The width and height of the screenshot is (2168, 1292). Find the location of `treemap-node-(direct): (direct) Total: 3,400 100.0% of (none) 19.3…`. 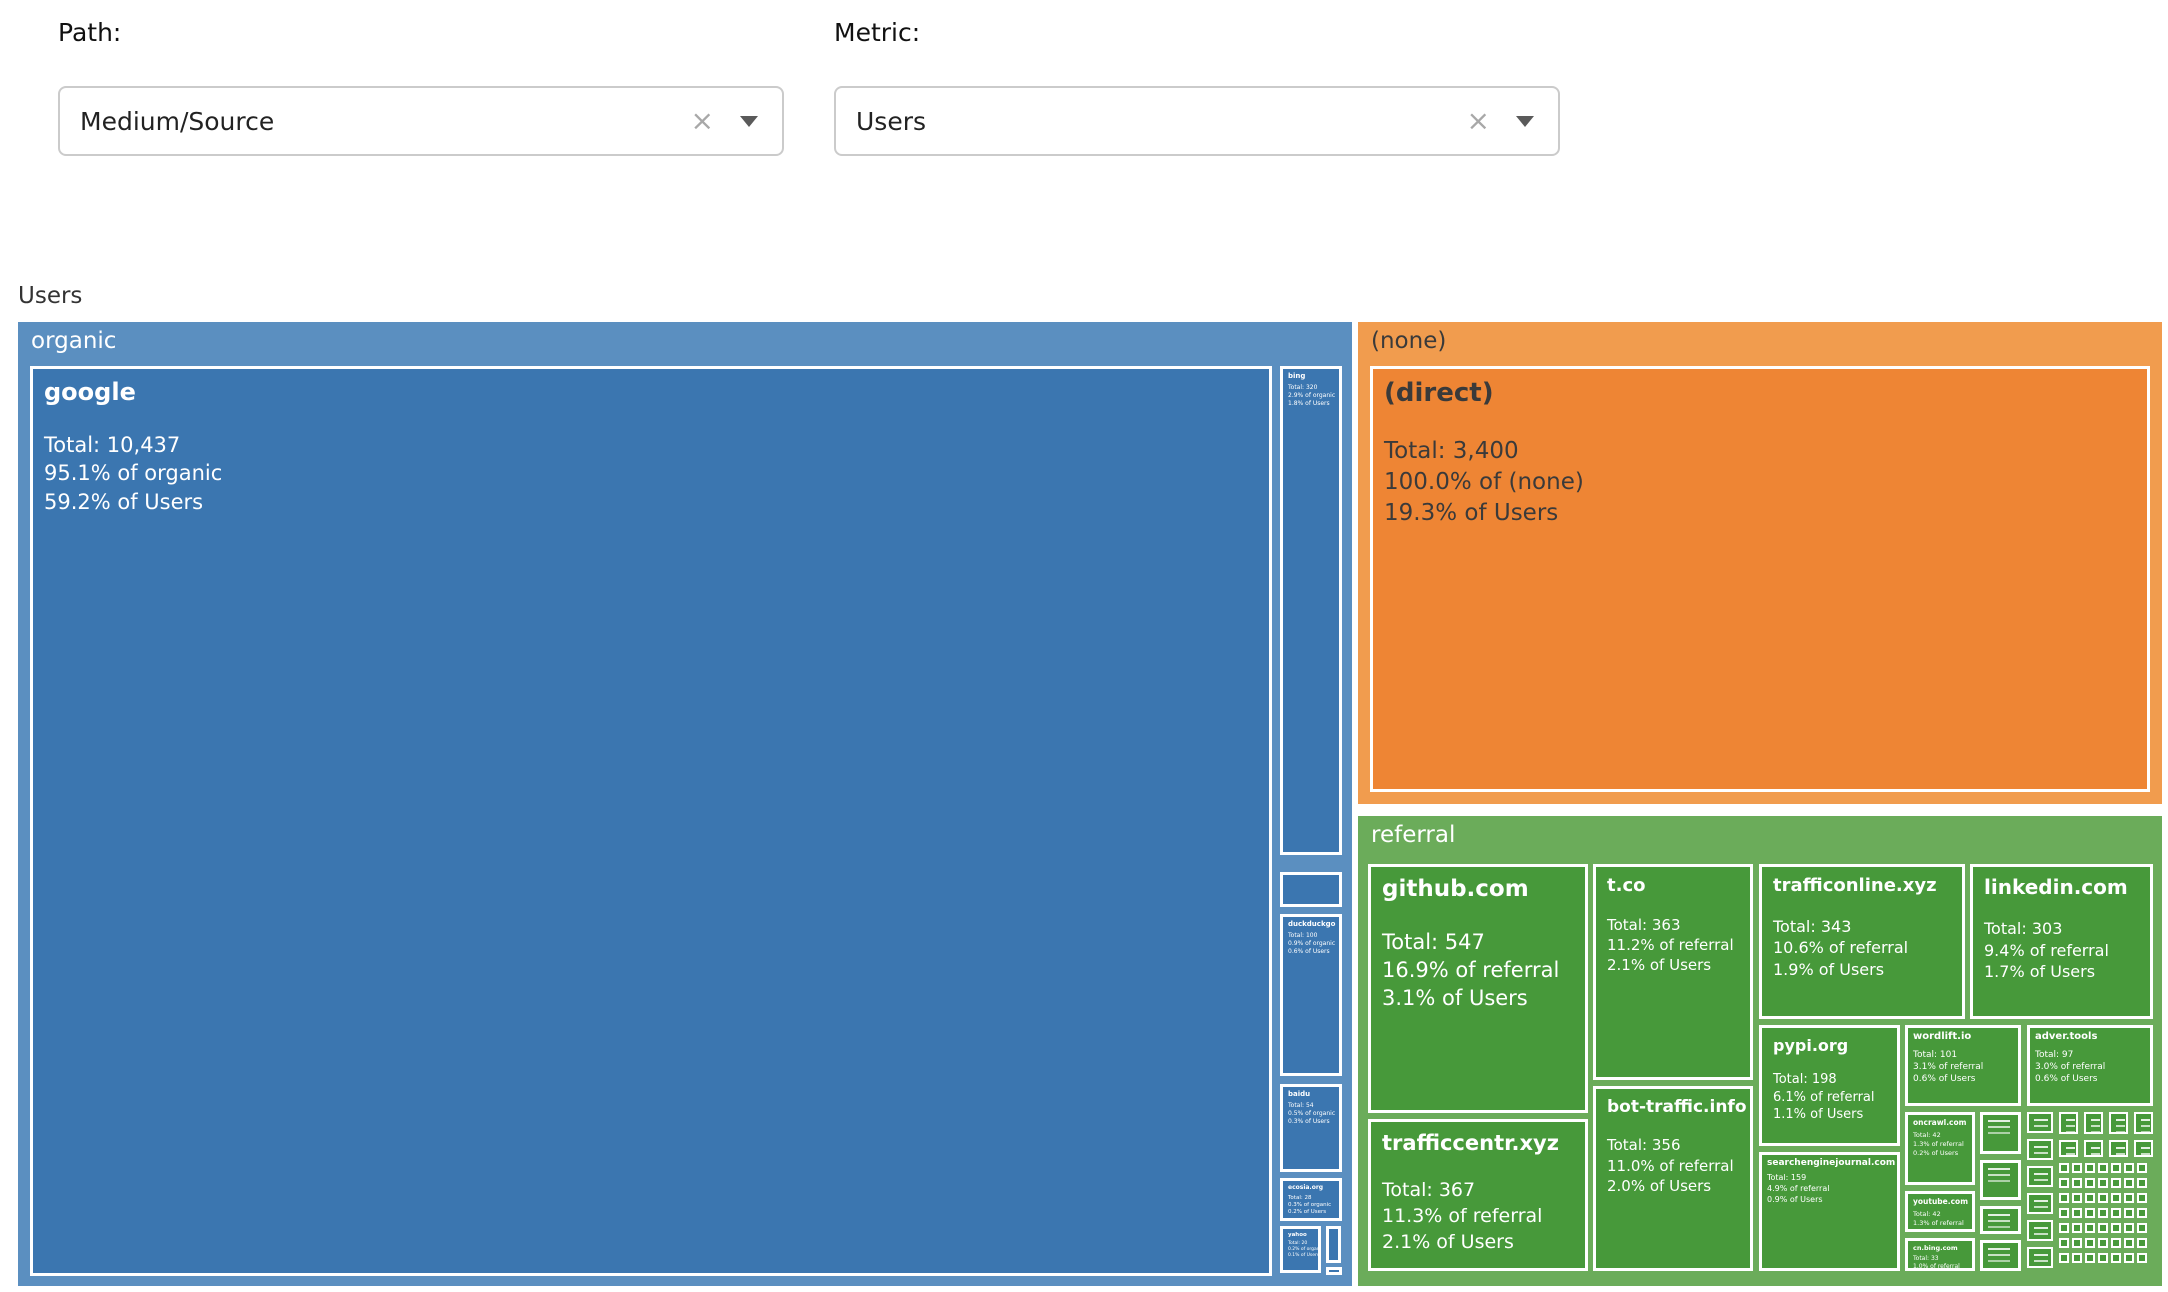

treemap-node-(direct): (direct) Total: 3,400 100.0% of (none) 19.3… is located at coordinates (1760, 579).